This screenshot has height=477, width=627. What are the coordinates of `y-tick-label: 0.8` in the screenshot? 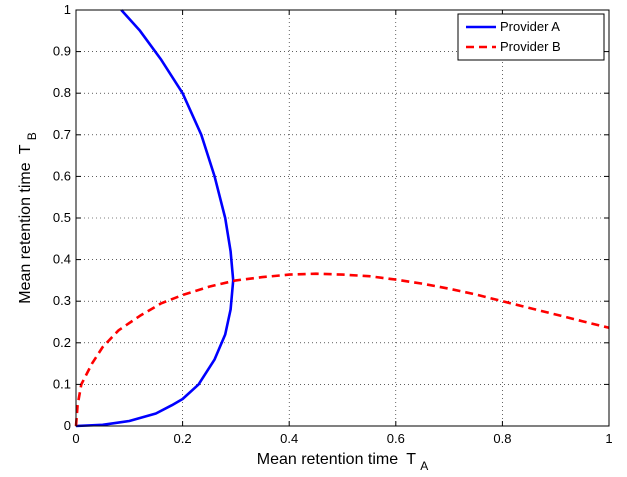 It's located at (62, 92).